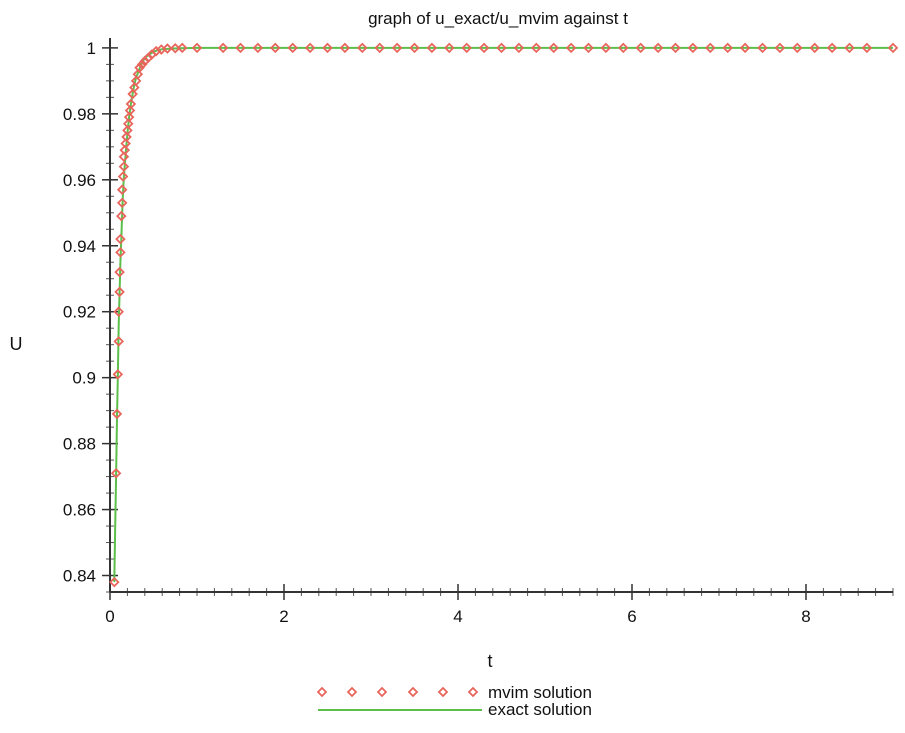 The height and width of the screenshot is (733, 905). I want to click on y-tick-label: 1, so click(91, 48).